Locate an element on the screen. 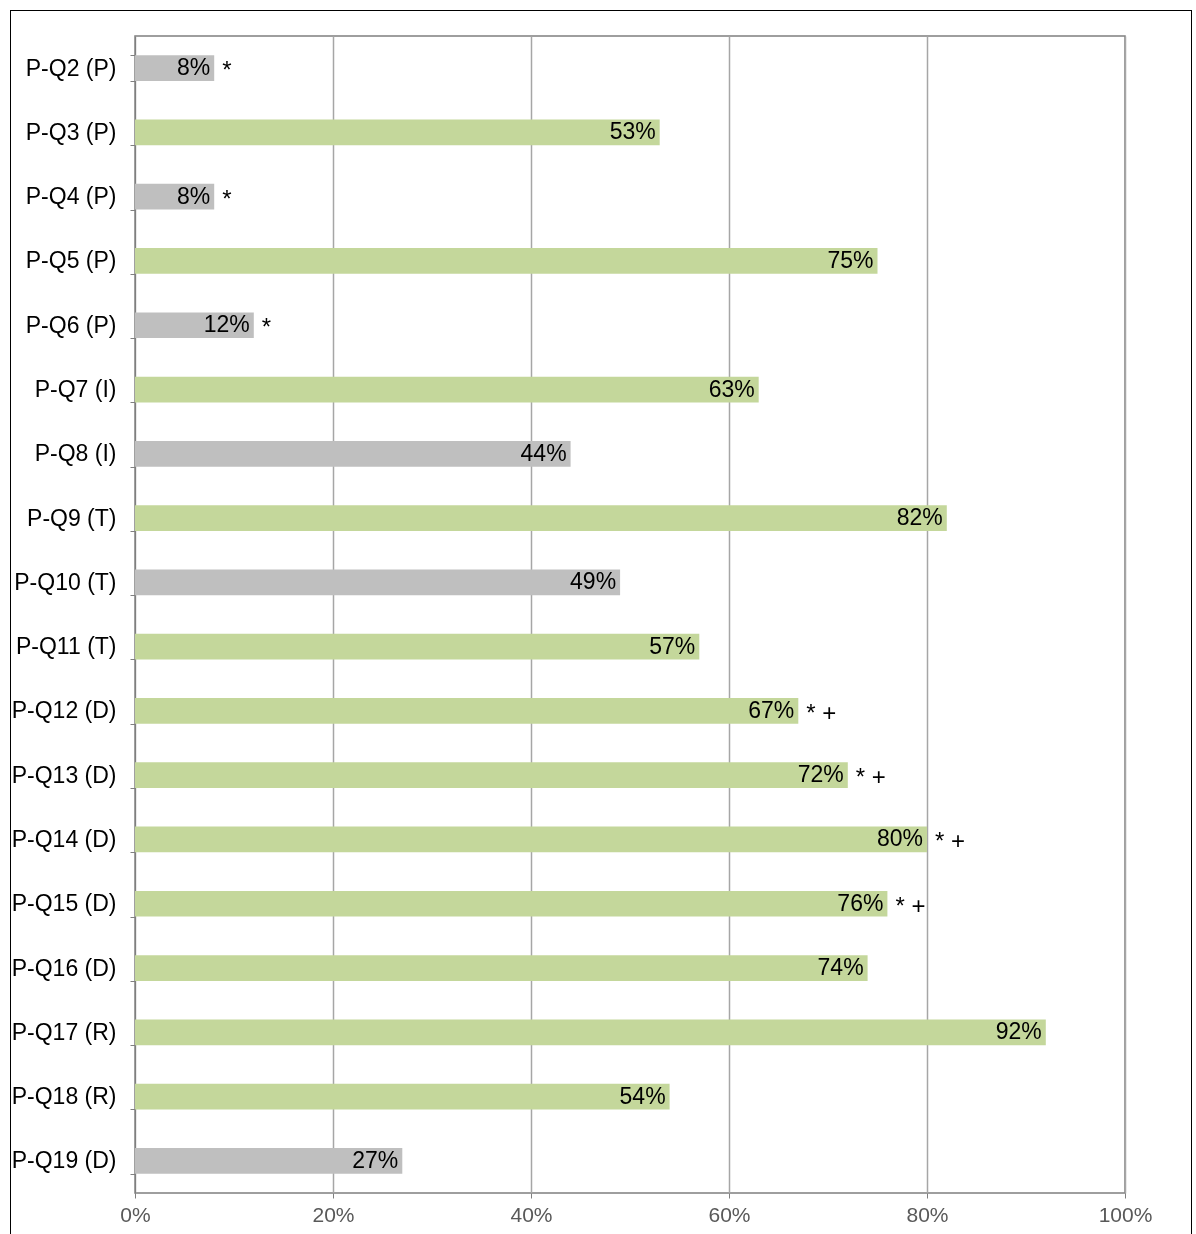  y-tick-label: P-Q19 (D) is located at coordinates (64, 1160).